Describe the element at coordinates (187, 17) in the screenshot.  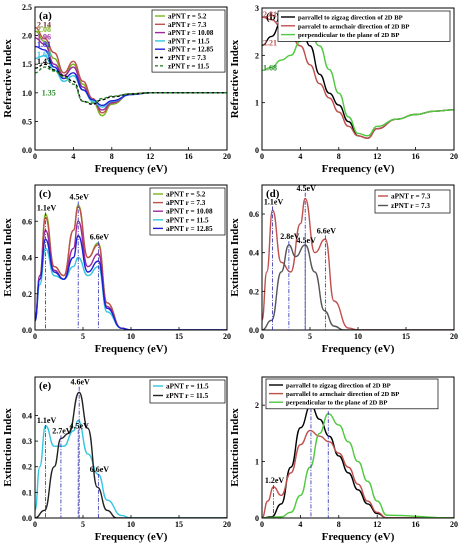
I see `legend-entry: aPNT r = 5.2` at that location.